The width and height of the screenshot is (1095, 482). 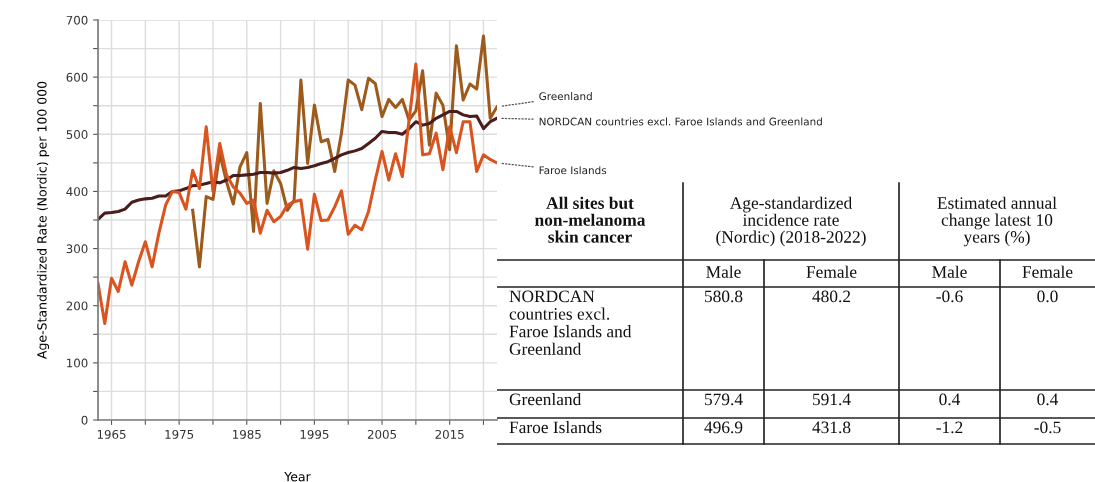 I want to click on y-tick-label: 400, so click(x=77, y=192).